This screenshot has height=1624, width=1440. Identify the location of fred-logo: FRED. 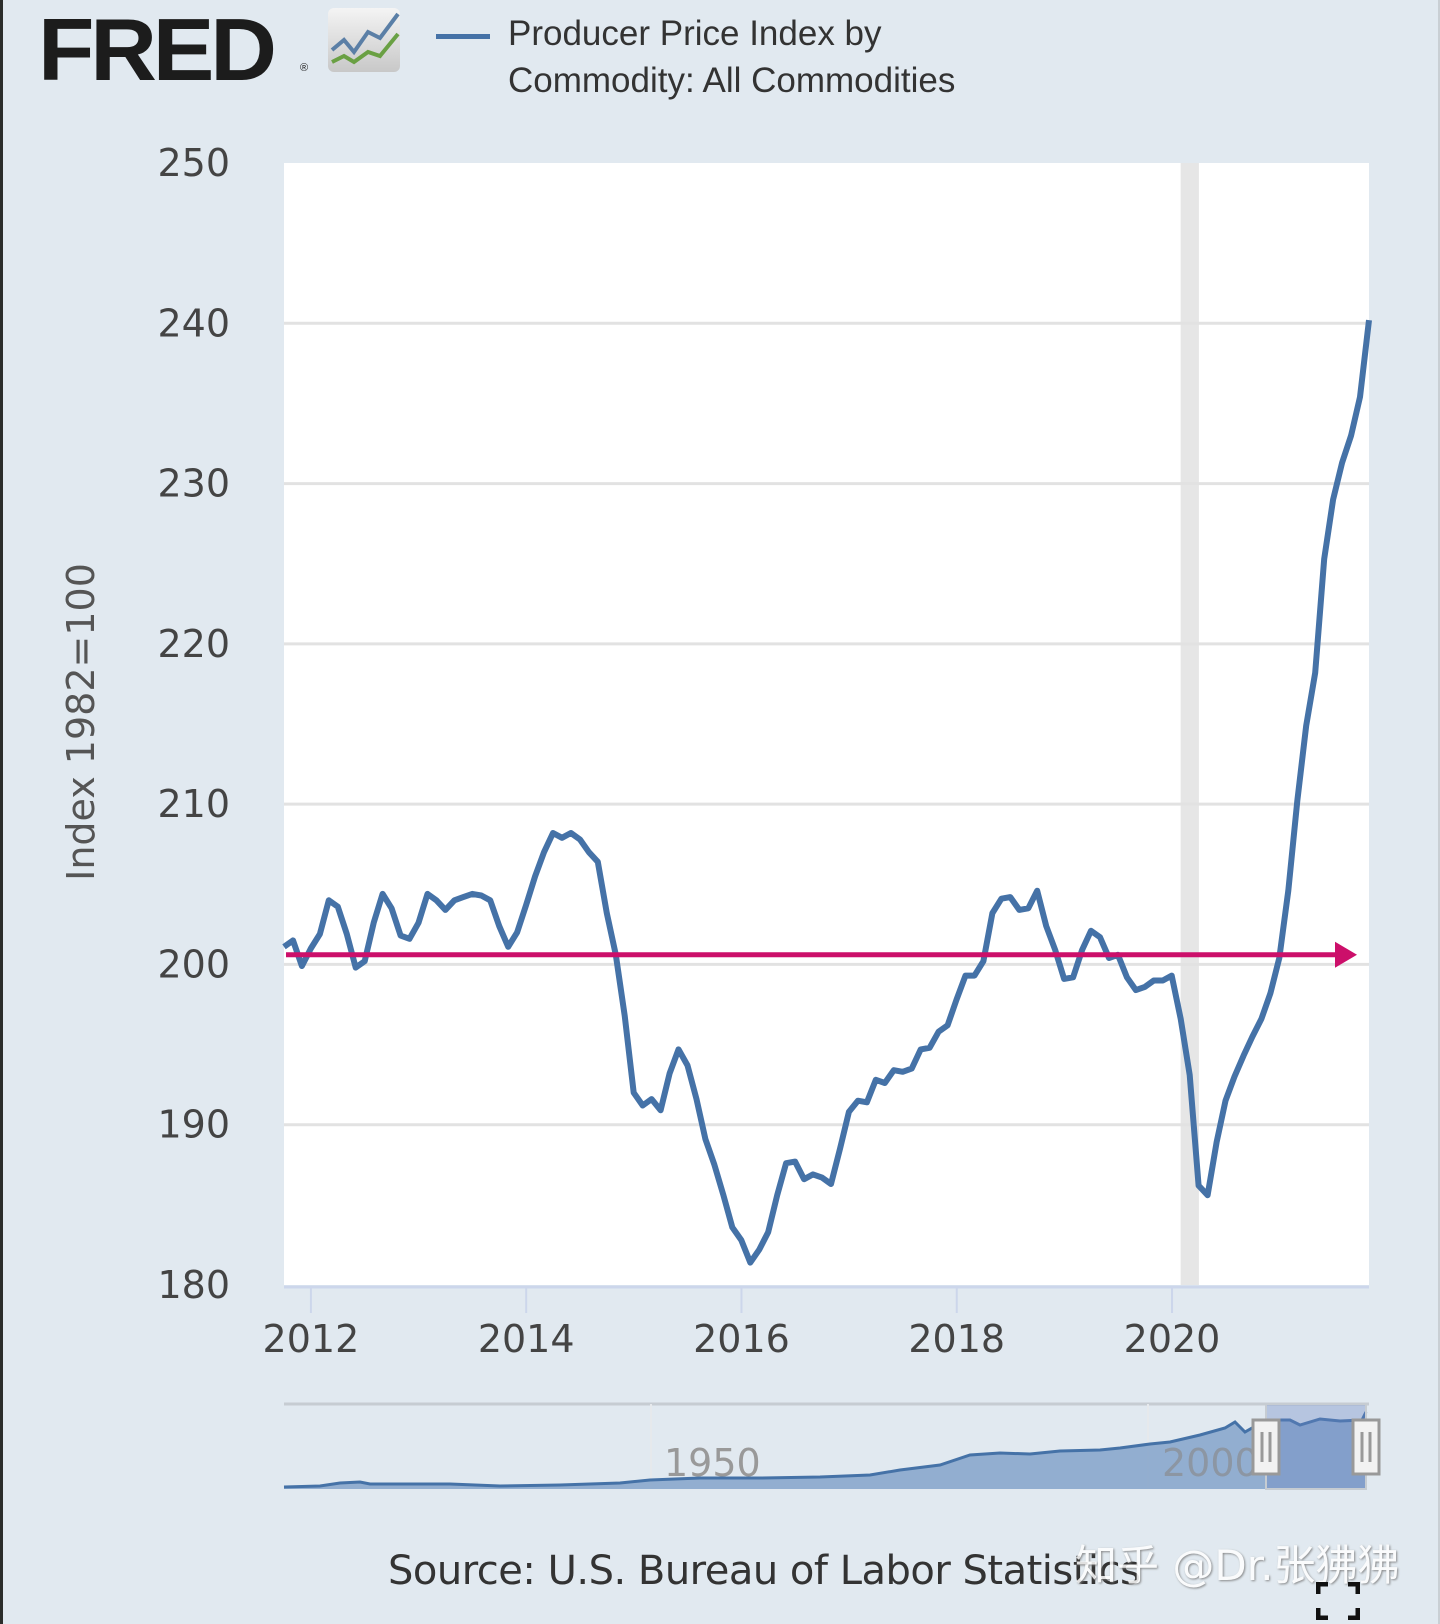
(157, 49).